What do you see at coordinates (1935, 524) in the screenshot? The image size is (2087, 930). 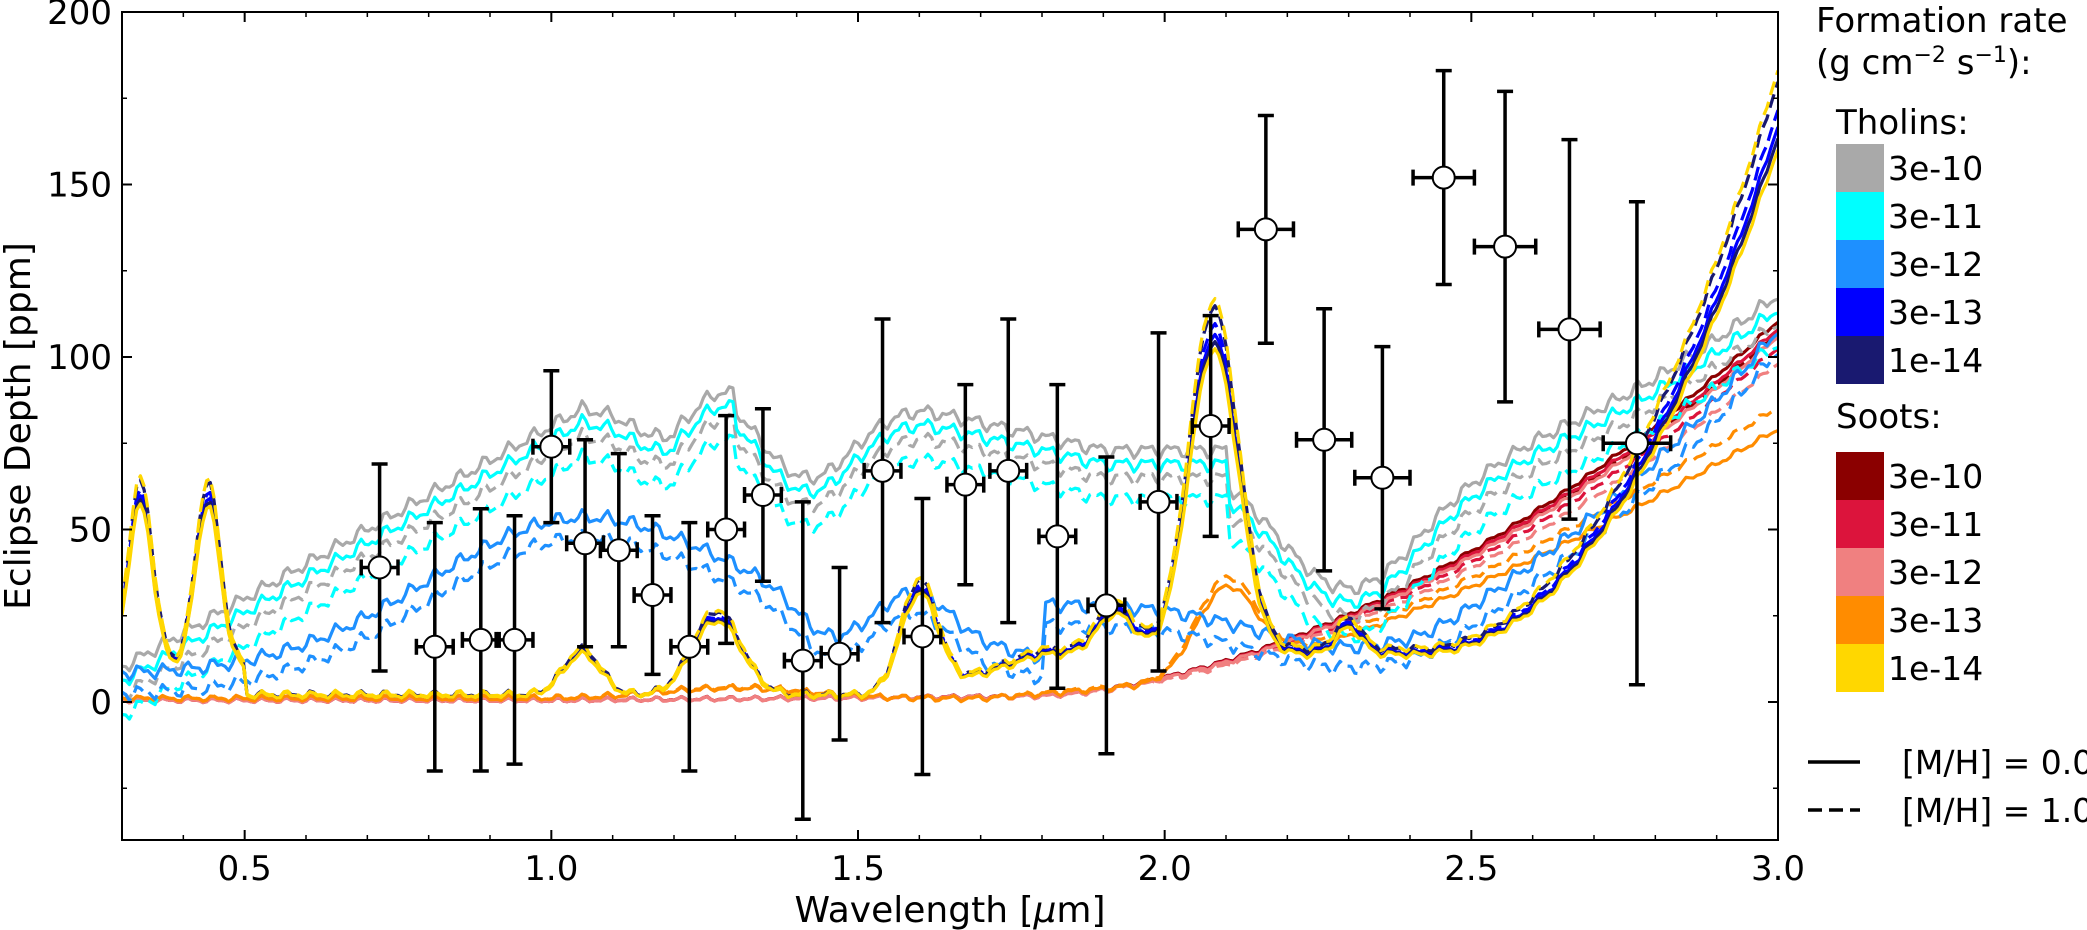 I see `legend-label-soot: 3e-11` at bounding box center [1935, 524].